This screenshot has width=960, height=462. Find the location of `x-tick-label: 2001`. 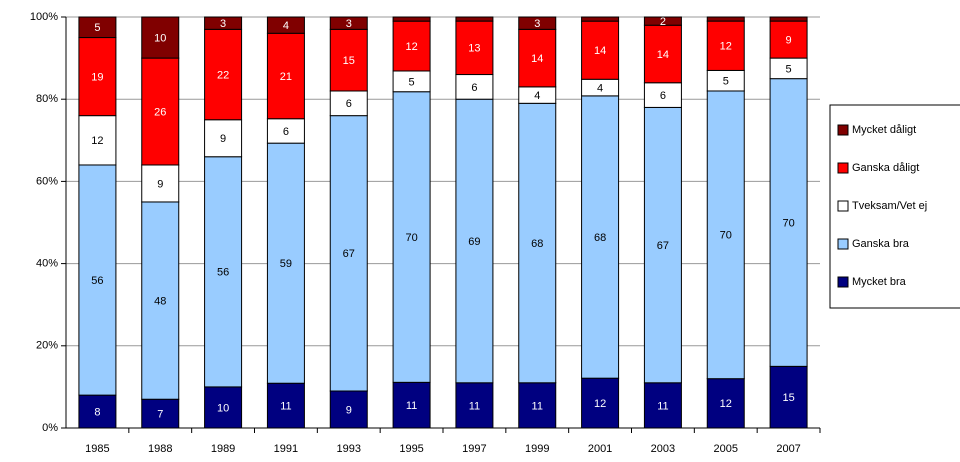

x-tick-label: 2001 is located at coordinates (600, 449).